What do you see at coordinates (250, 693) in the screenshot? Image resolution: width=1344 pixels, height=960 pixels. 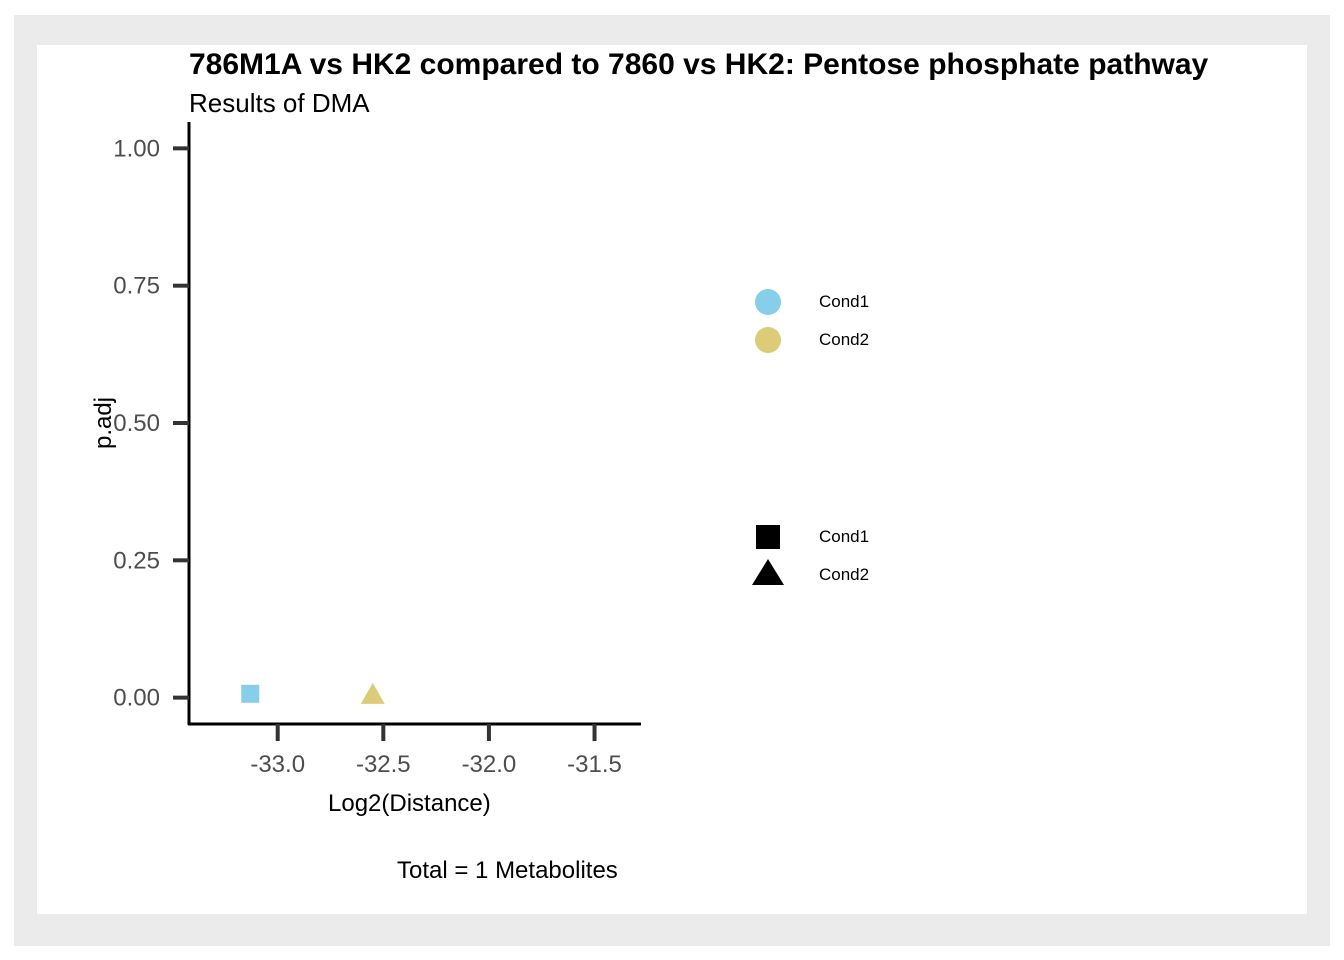 I see `data-point-cond1` at bounding box center [250, 693].